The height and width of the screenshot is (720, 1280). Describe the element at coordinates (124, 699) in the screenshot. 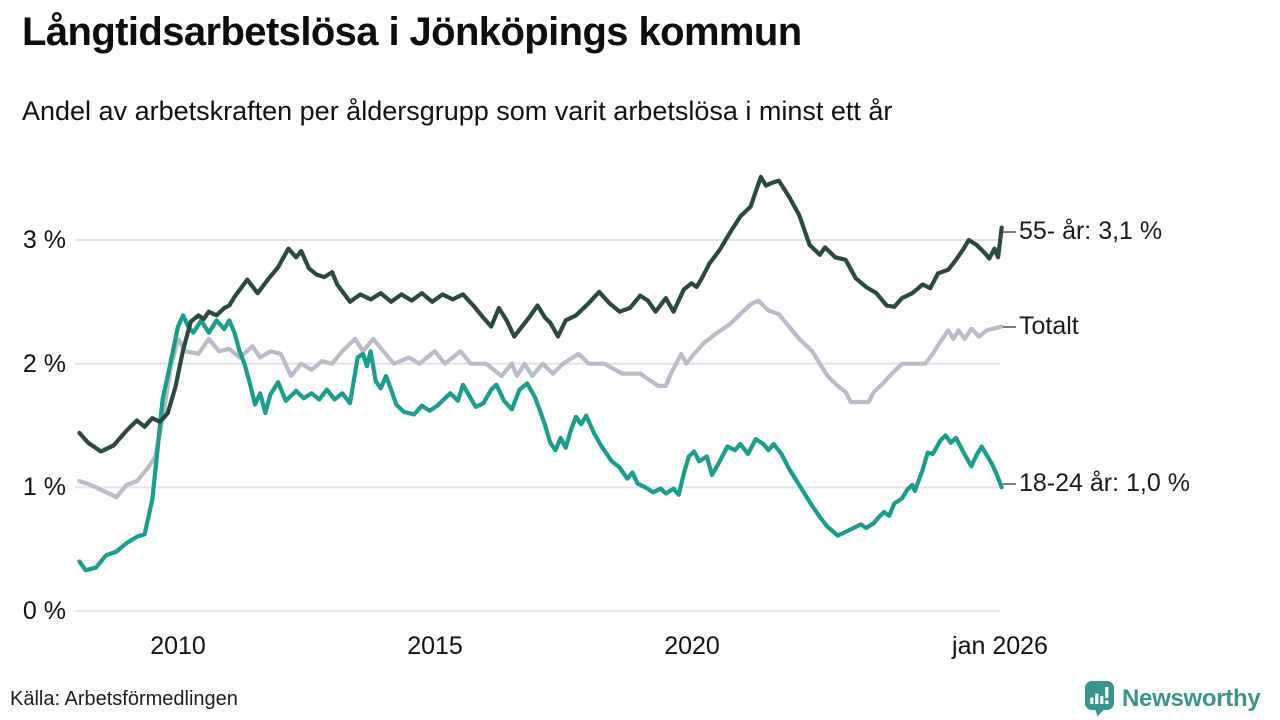

I see `source-note: Källa: Arbetsförmedlingen` at that location.